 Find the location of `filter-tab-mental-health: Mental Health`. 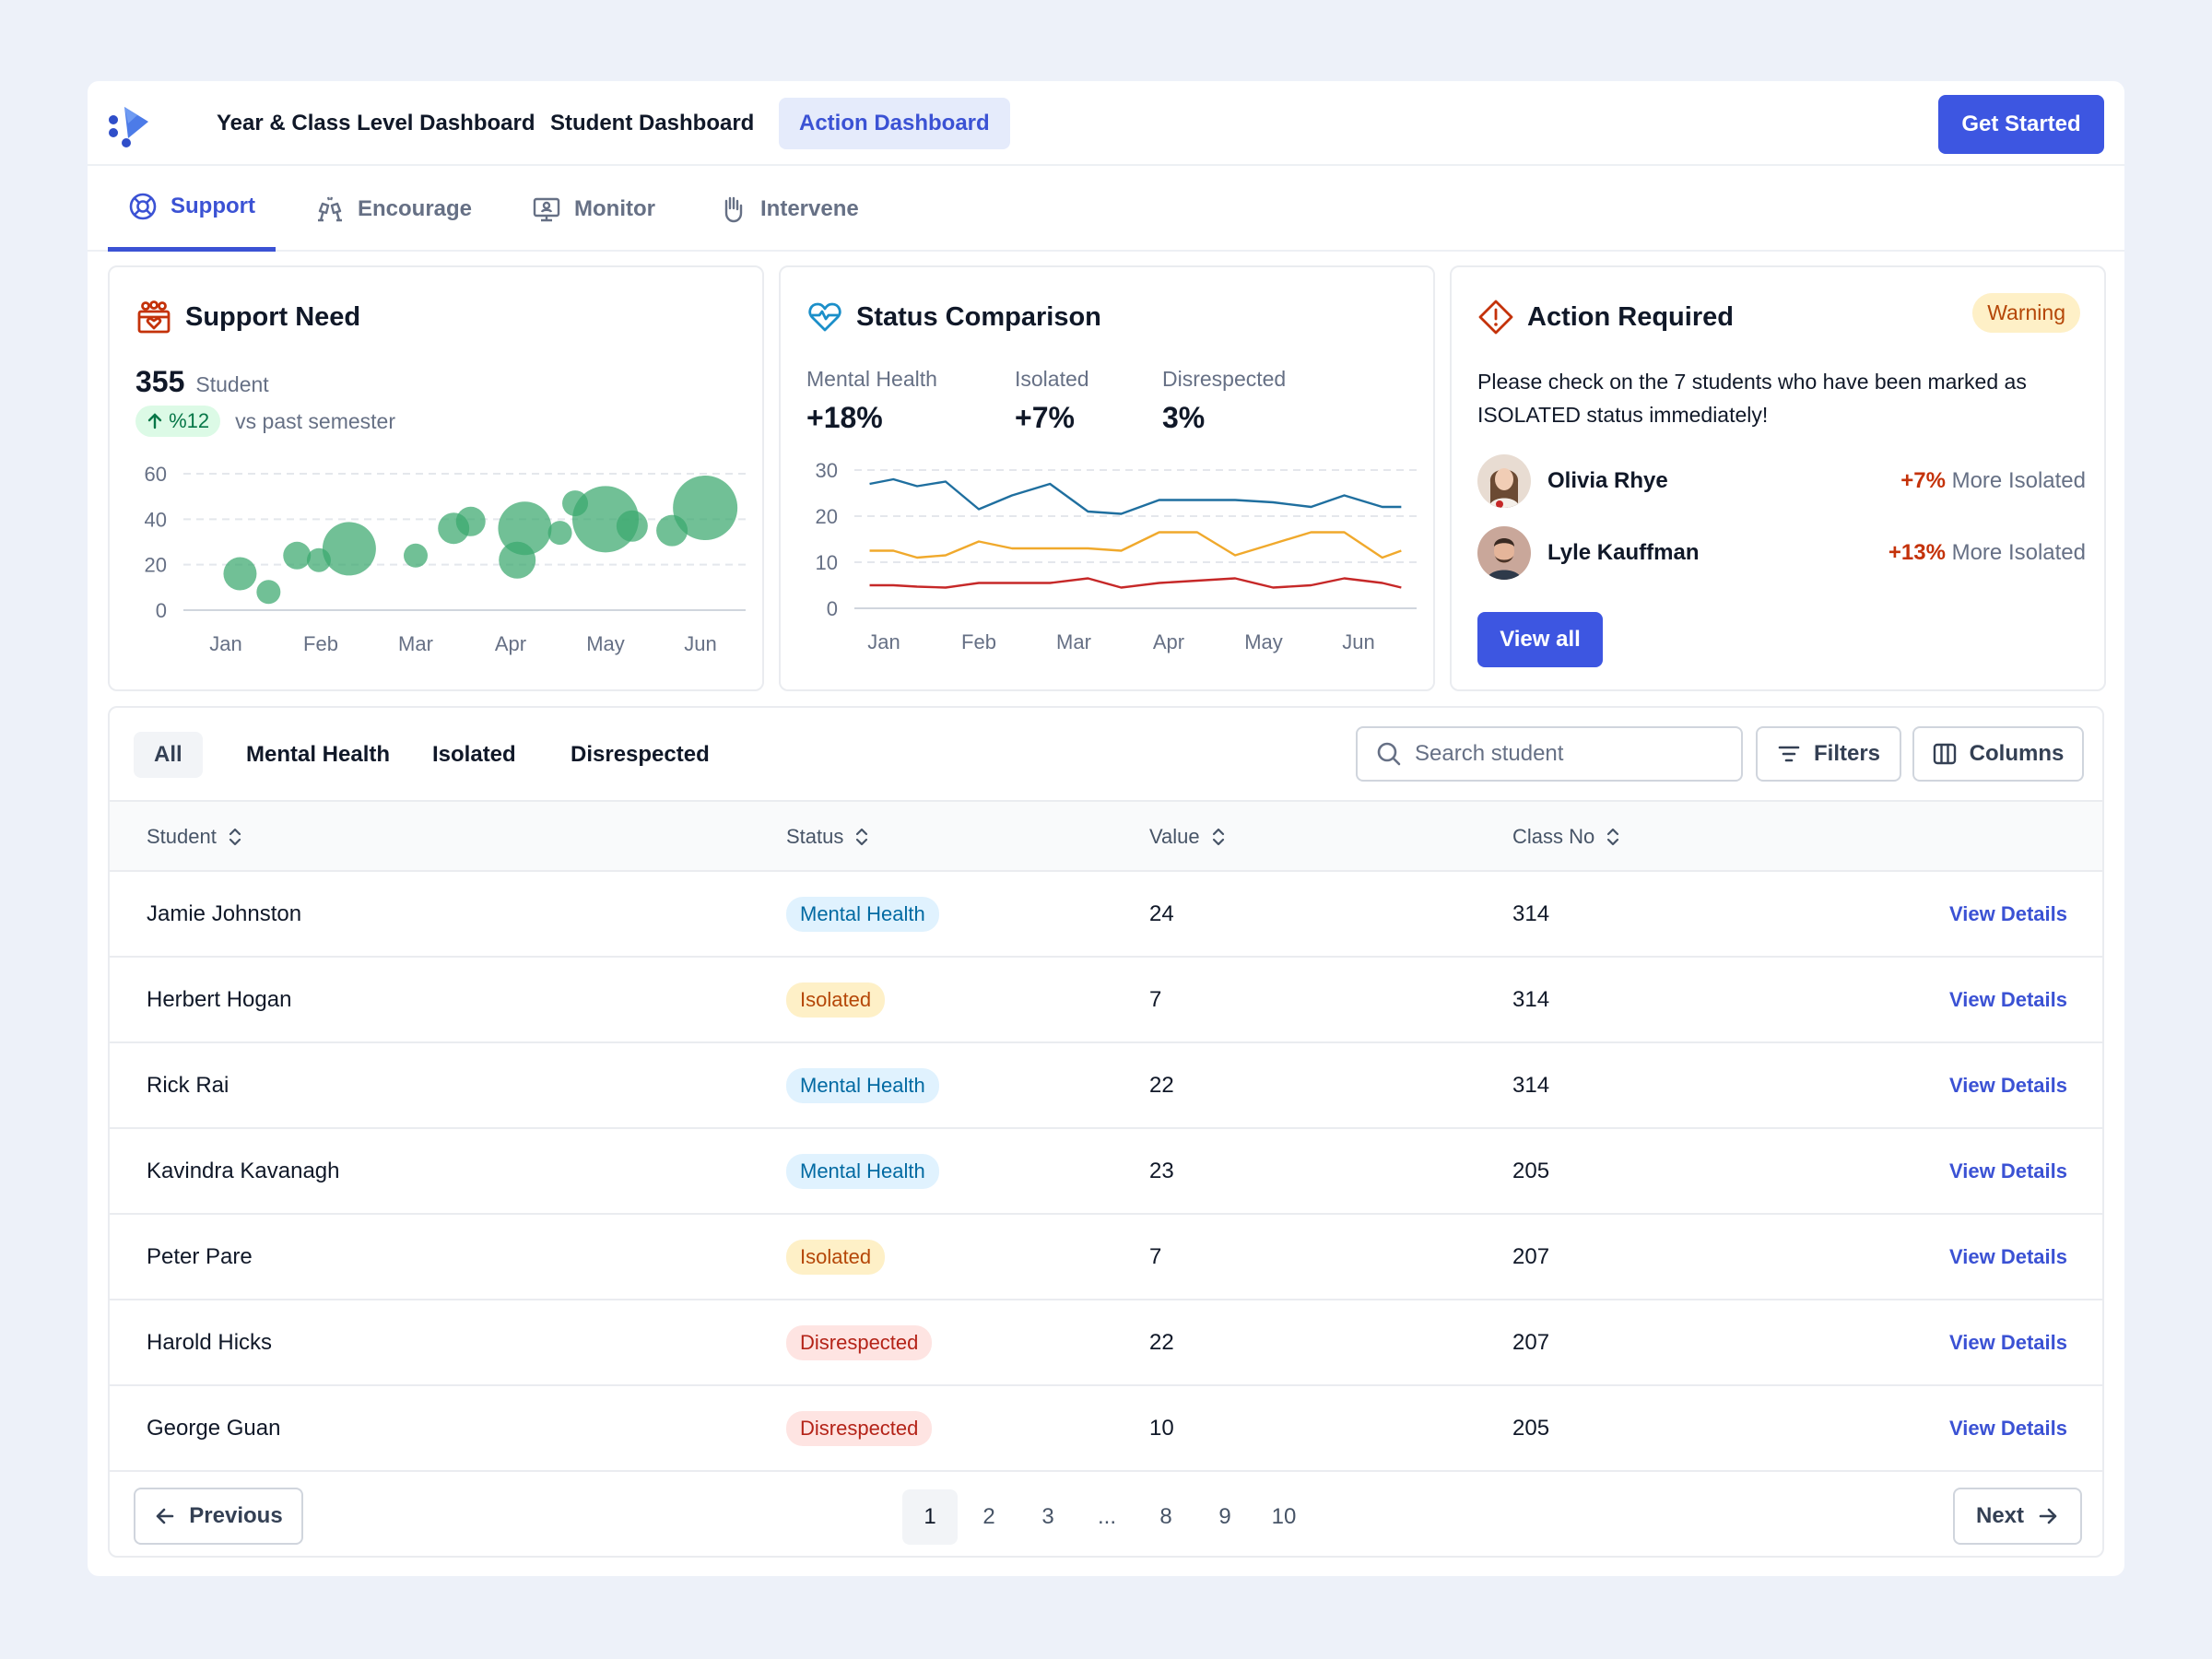

filter-tab-mental-health: Mental Health is located at coordinates (318, 754).